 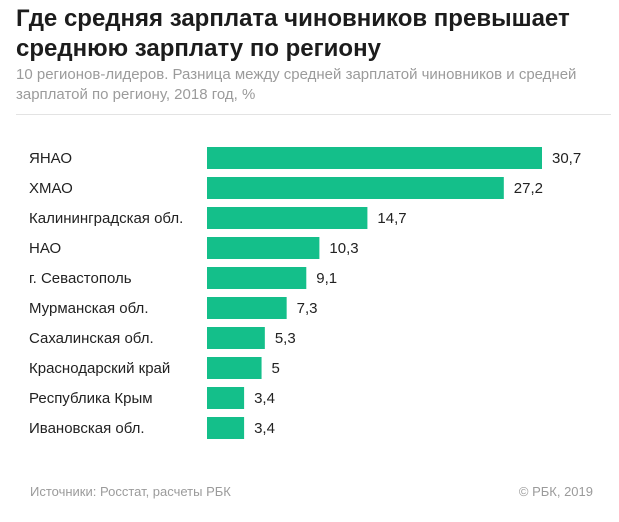 I want to click on category-label: ЯНАО, so click(x=50, y=158).